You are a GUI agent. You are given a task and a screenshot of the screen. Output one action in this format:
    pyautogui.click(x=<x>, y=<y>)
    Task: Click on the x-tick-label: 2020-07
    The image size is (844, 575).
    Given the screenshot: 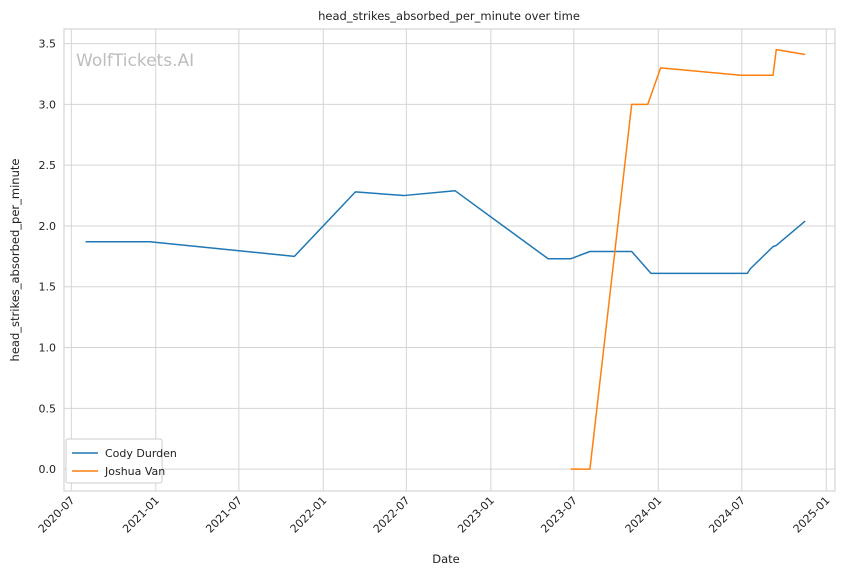 What is the action you would take?
    pyautogui.click(x=57, y=515)
    